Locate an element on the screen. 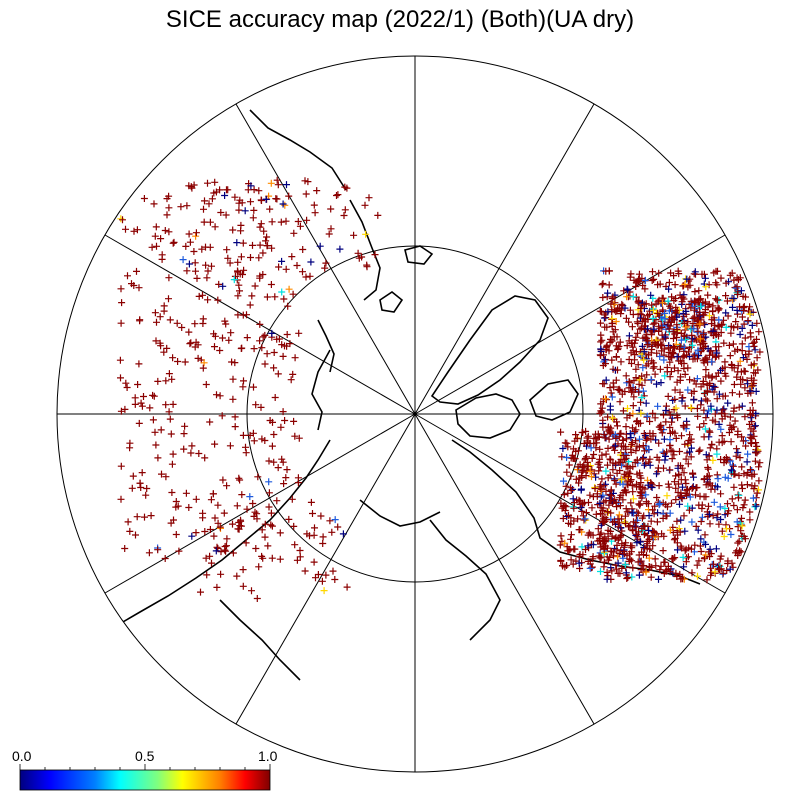  meridian-line is located at coordinates (325, 569).